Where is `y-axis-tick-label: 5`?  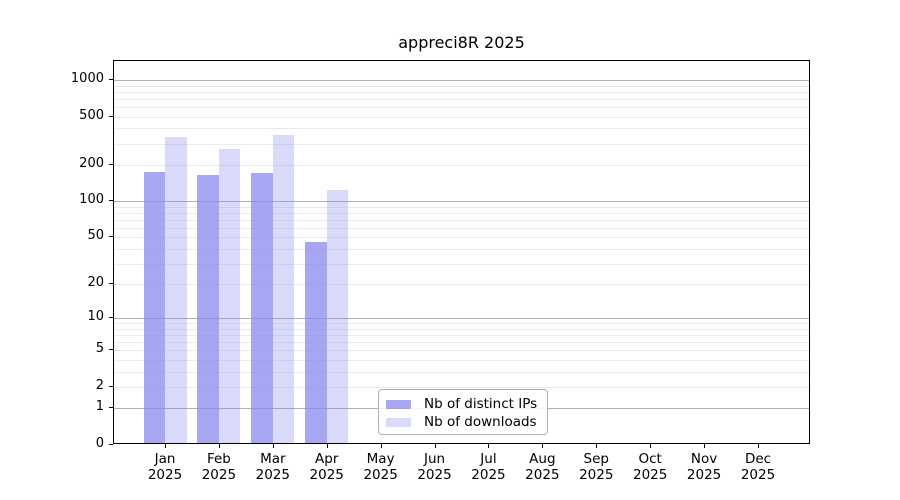 y-axis-tick-label: 5 is located at coordinates (99, 349).